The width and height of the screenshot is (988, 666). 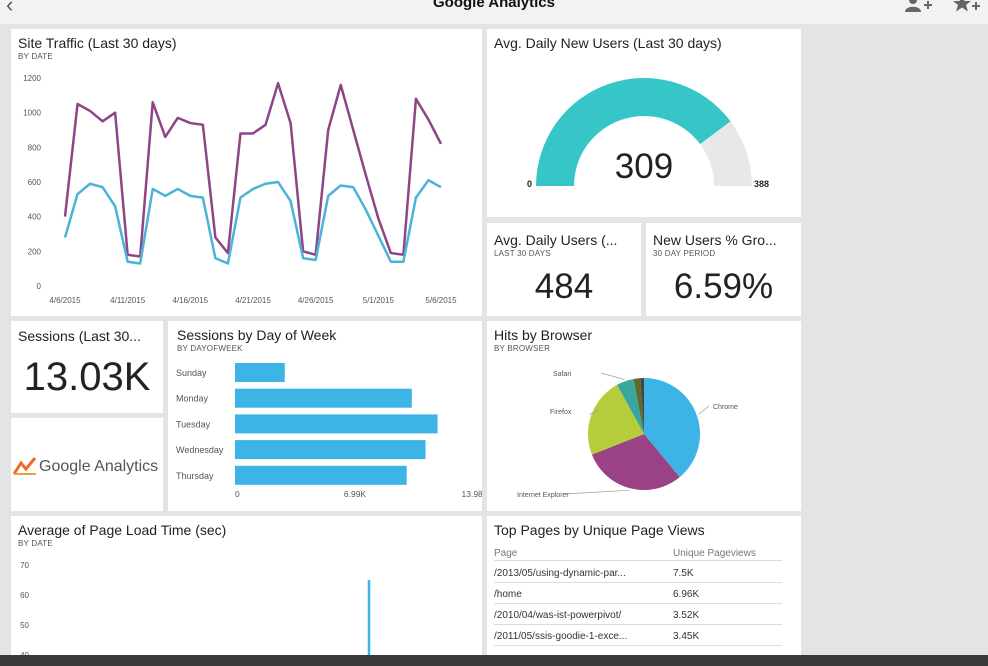 I want to click on pie-label: Internet Explorer, so click(x=543, y=495).